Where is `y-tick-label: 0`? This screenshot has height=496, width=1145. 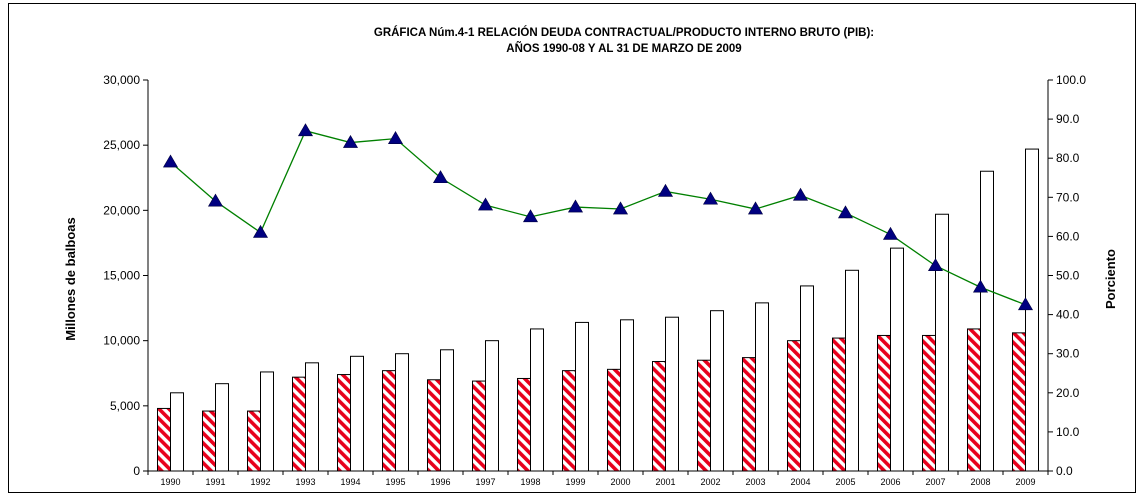 y-tick-label: 0 is located at coordinates (136, 471).